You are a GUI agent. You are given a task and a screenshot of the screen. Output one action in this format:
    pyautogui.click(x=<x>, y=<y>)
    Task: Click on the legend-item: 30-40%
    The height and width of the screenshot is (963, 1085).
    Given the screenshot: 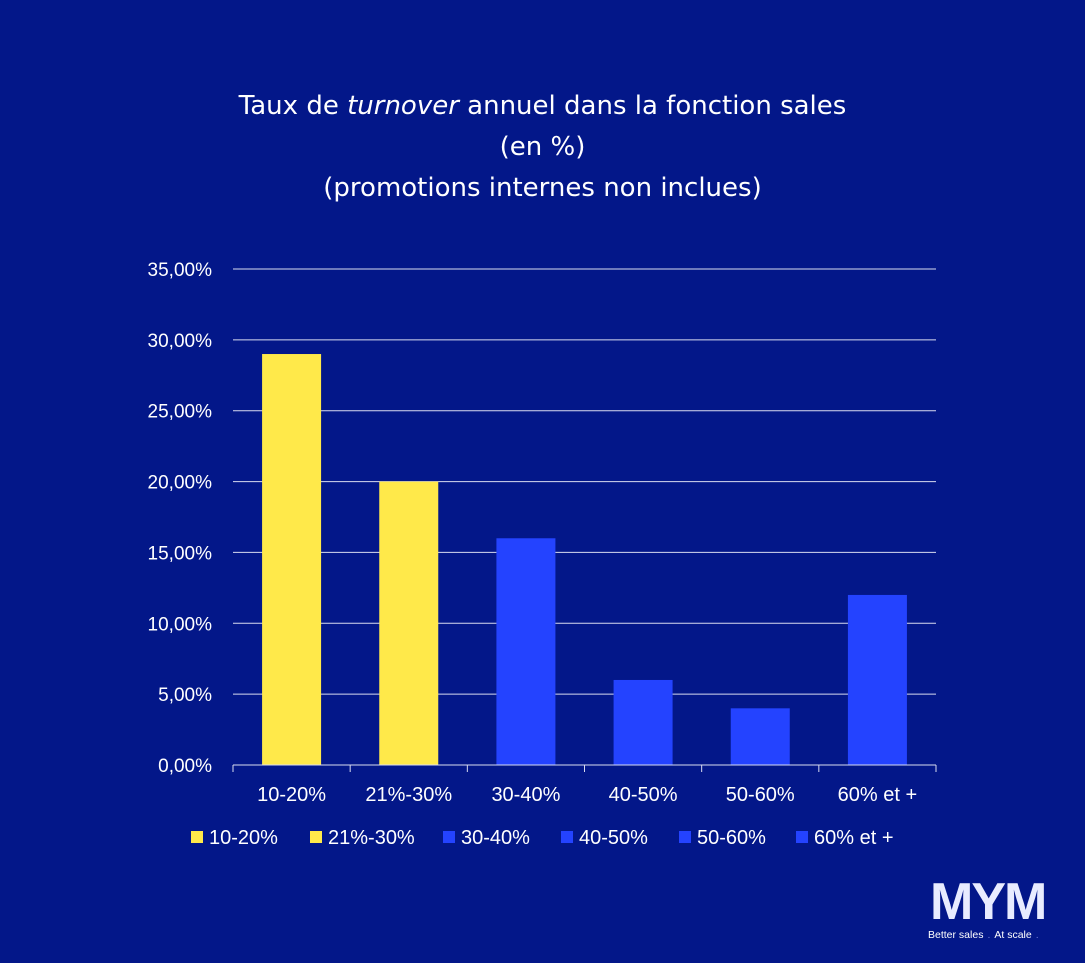 What is the action you would take?
    pyautogui.click(x=486, y=838)
    